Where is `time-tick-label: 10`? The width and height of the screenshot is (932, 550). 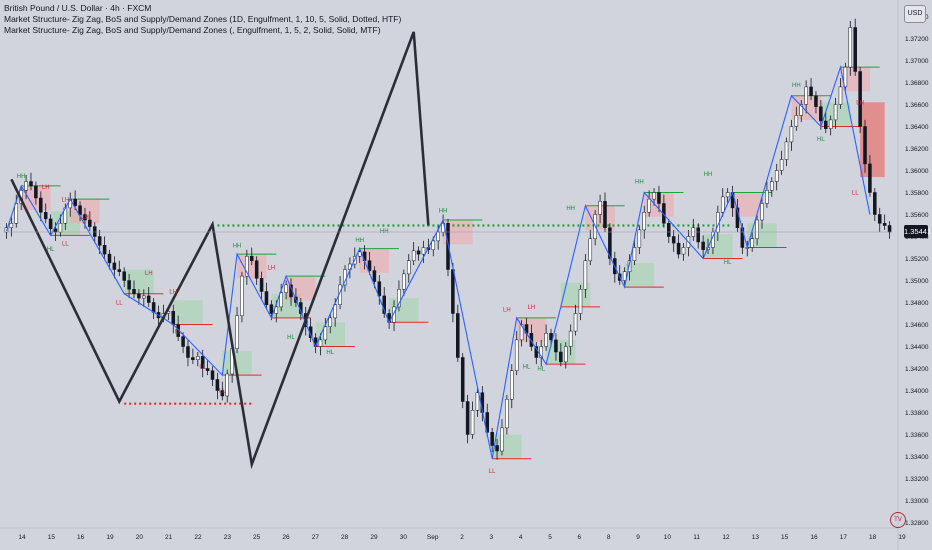 time-tick-label: 10 is located at coordinates (668, 537).